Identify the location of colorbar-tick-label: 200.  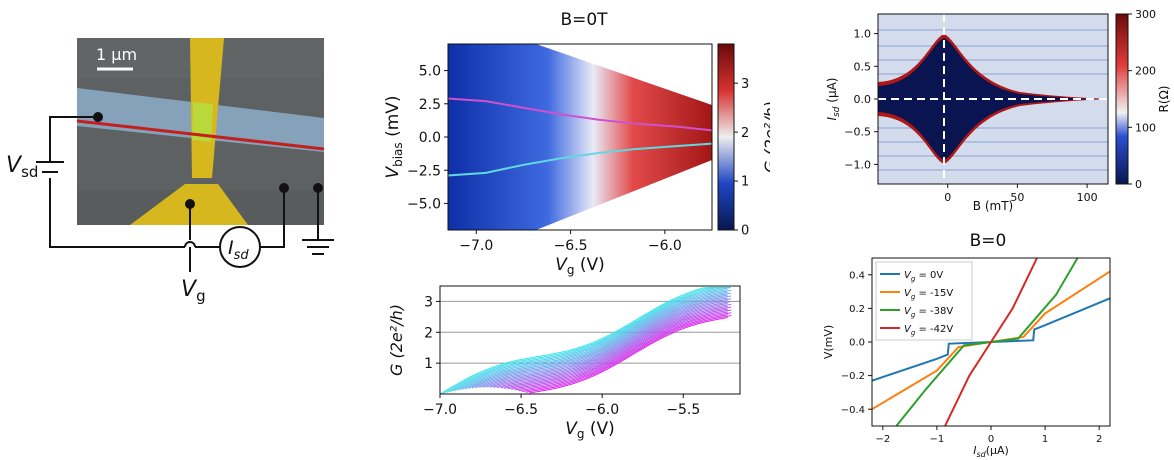
(1145, 71).